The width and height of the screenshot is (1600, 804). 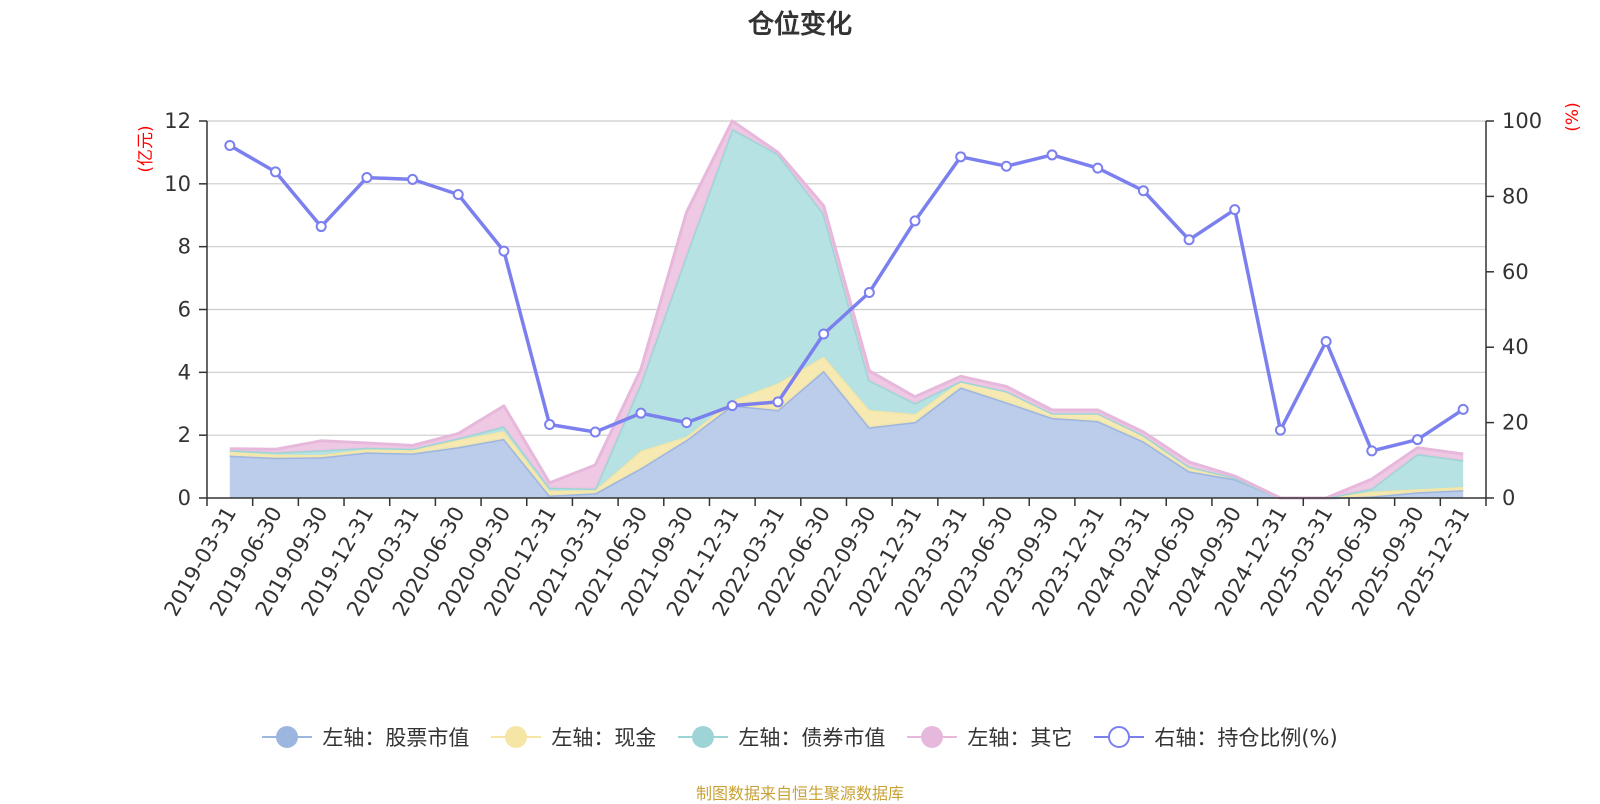 What do you see at coordinates (177, 121) in the screenshot?
I see `left-tick-label: 12` at bounding box center [177, 121].